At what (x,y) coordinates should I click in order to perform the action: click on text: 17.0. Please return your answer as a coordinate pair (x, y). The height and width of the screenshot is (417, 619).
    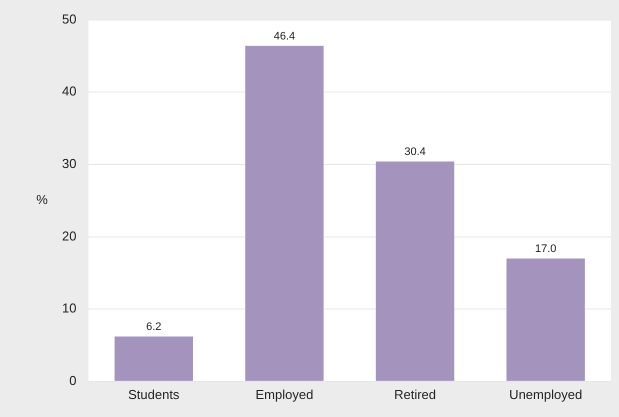
    Looking at the image, I should click on (545, 248).